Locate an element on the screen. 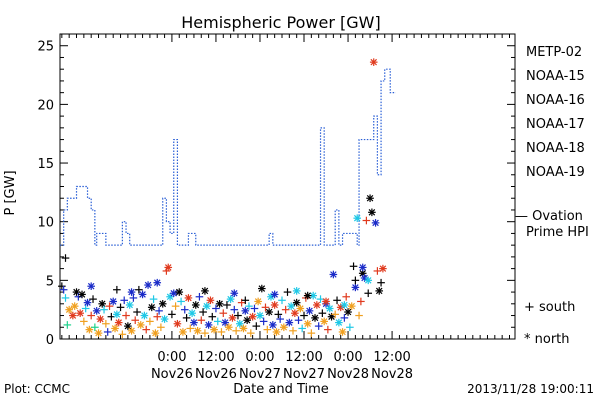  y-tick-label: 5 is located at coordinates (50, 281).